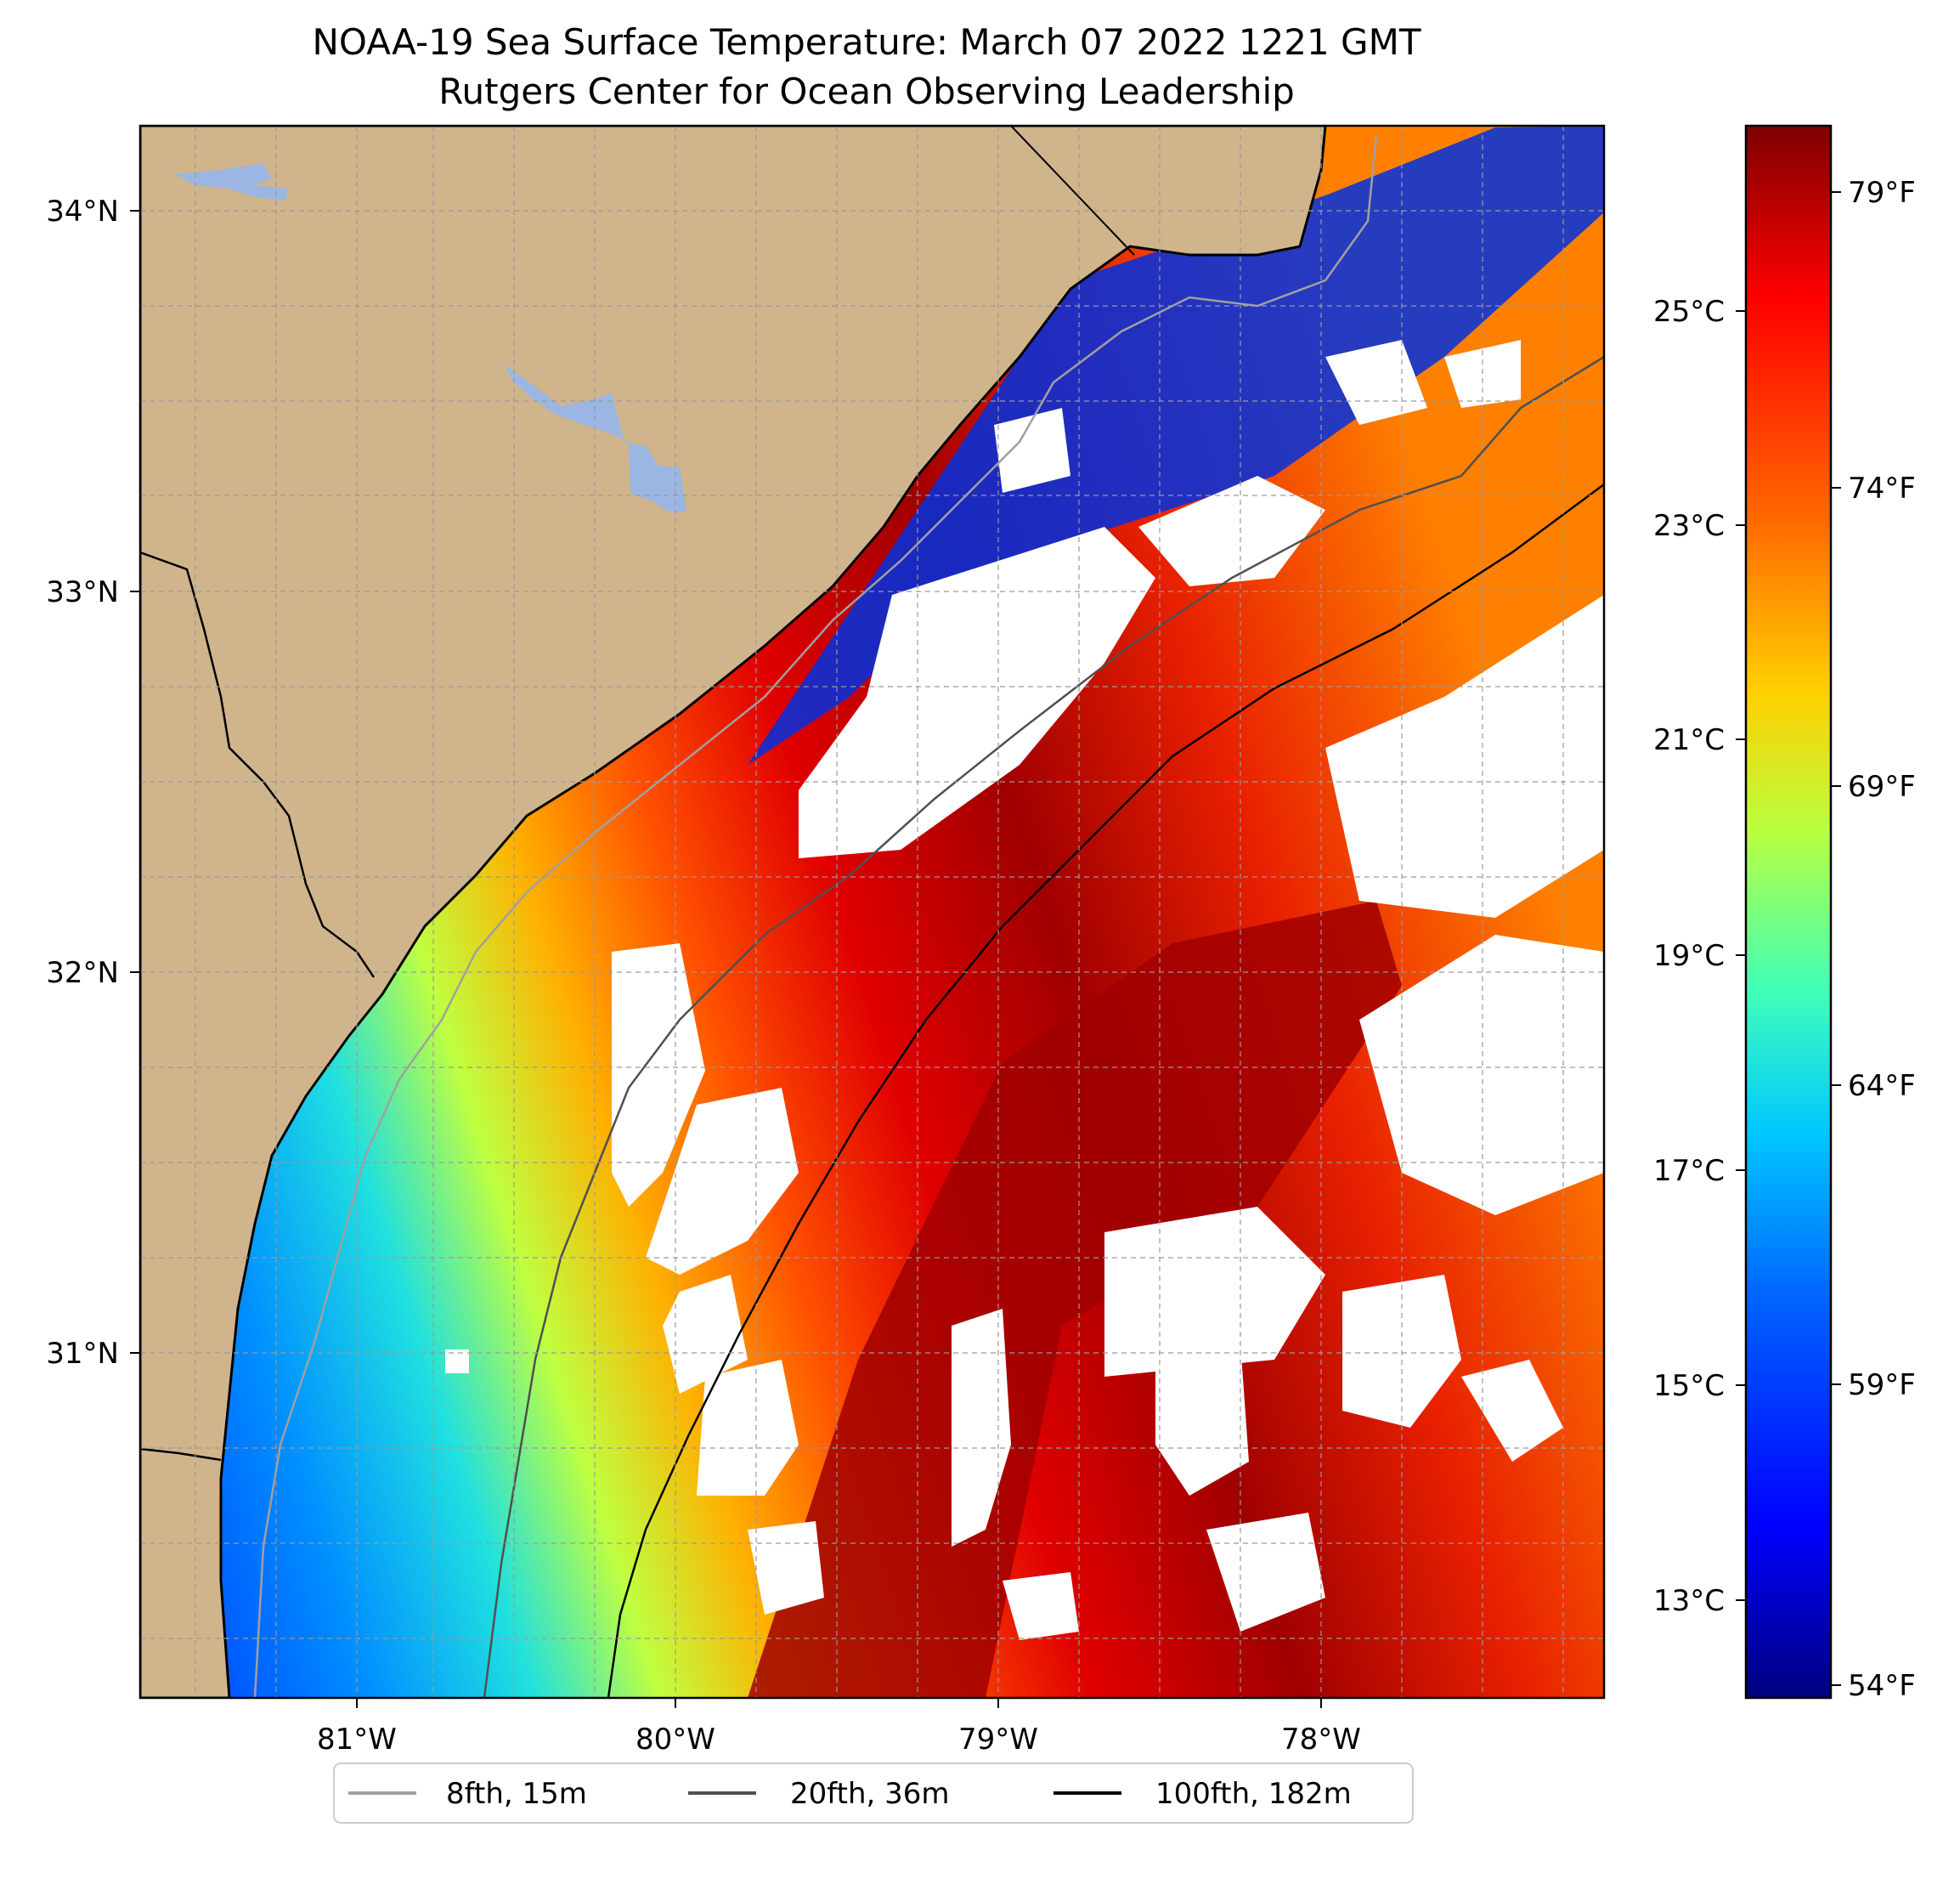 The image size is (1960, 1884). Describe the element at coordinates (135, 782) in the screenshot. I see `lat-axis` at that location.